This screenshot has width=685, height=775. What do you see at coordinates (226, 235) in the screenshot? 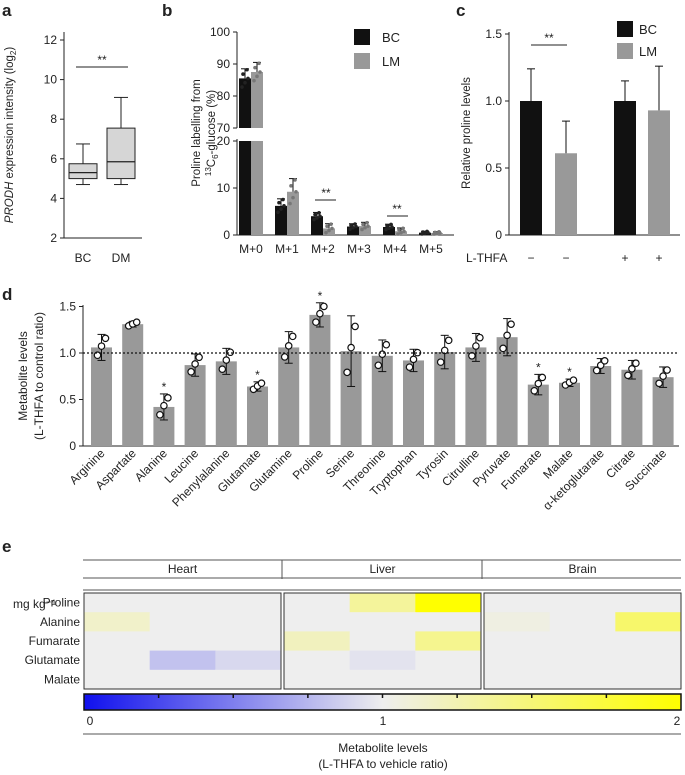
I see `panel-b-ytick-label: 0` at bounding box center [226, 235].